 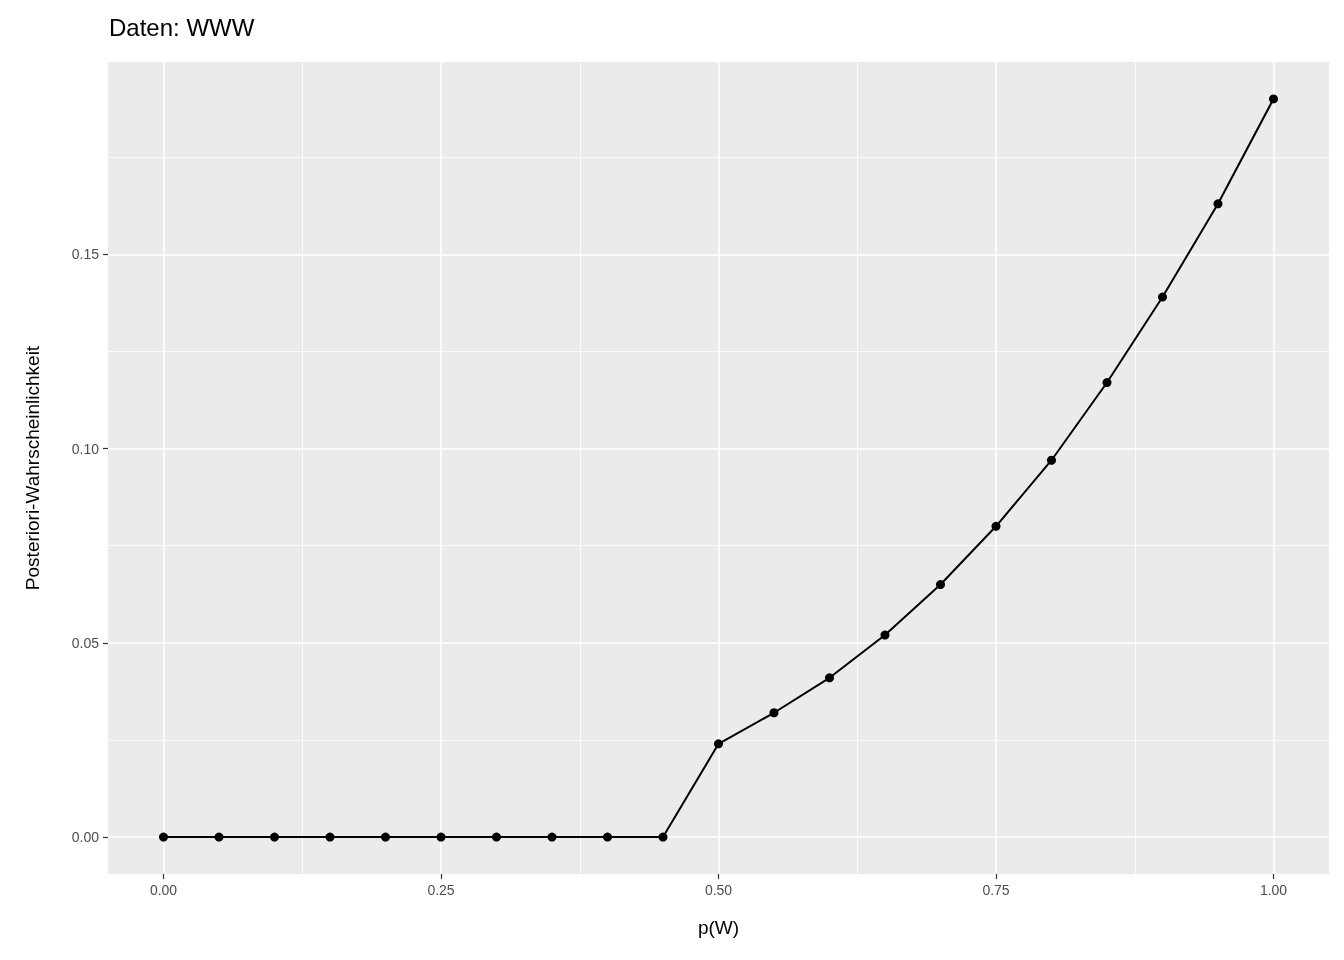 What do you see at coordinates (32, 468) in the screenshot?
I see `y-axis-title: Posteriori-Wahrscheinlichkeit` at bounding box center [32, 468].